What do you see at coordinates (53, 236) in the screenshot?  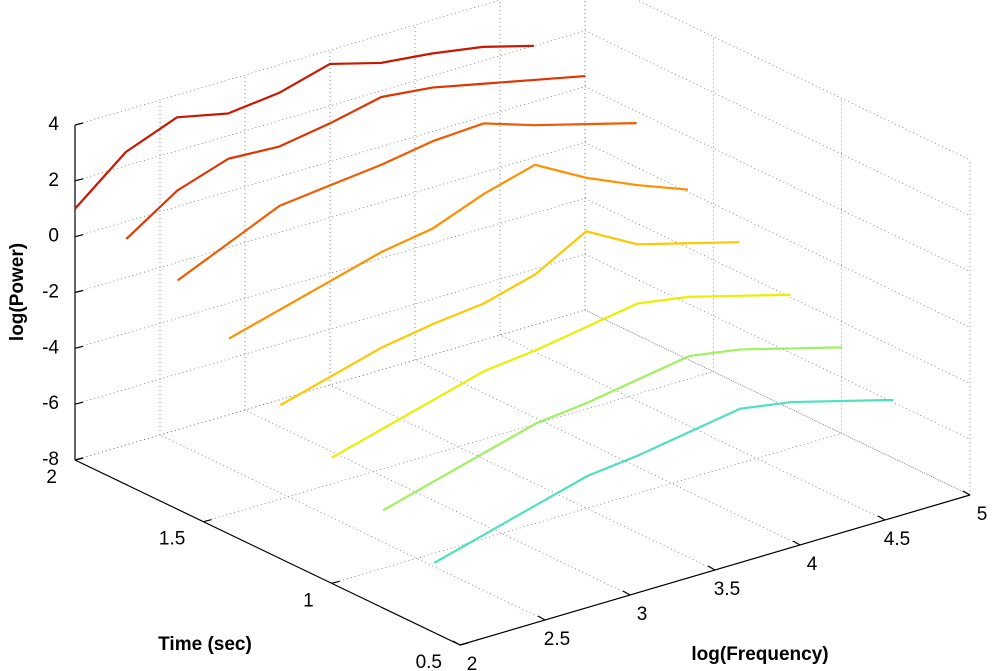 I see `z-tick-label: 0` at bounding box center [53, 236].